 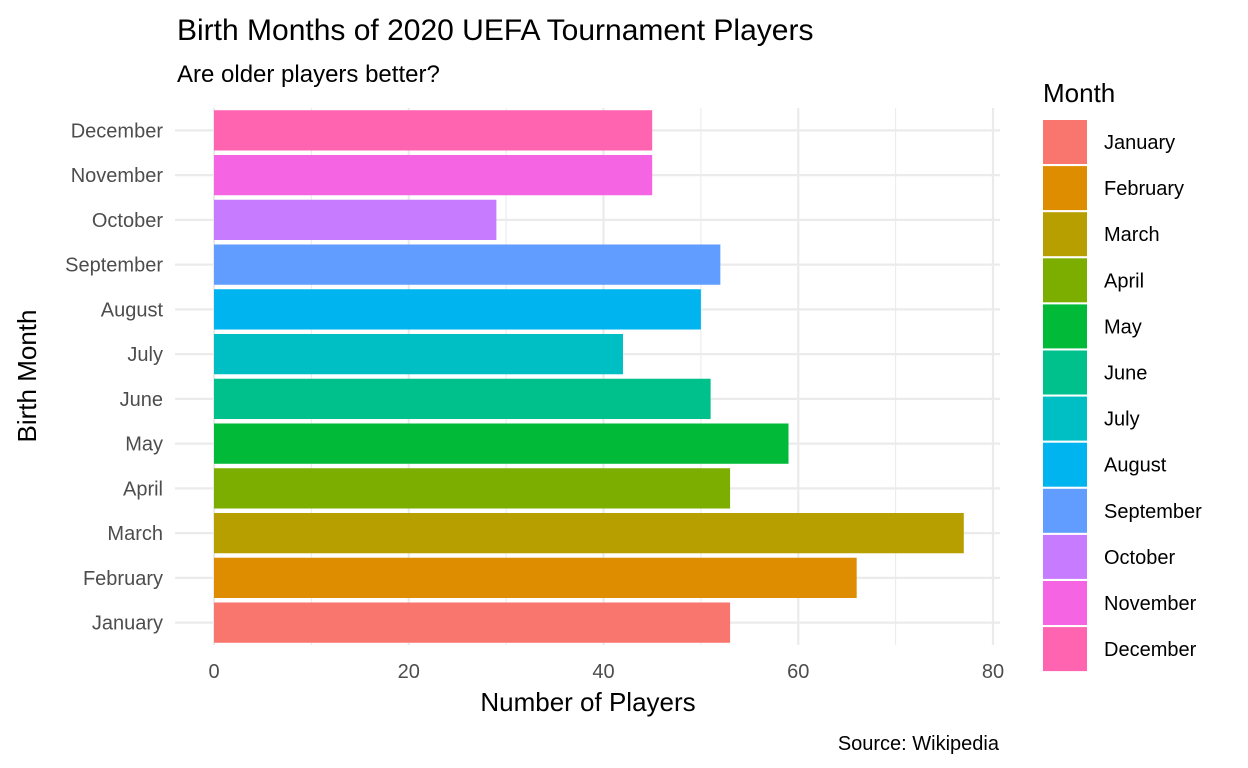 I want to click on bar-october, so click(x=355, y=220).